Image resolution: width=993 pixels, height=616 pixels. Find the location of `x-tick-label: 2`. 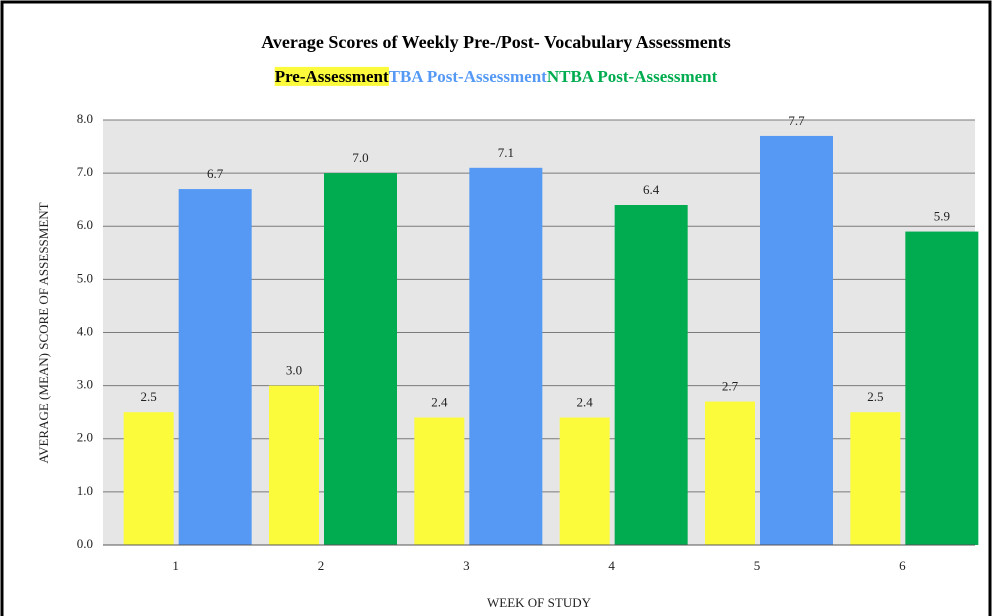

x-tick-label: 2 is located at coordinates (321, 565).